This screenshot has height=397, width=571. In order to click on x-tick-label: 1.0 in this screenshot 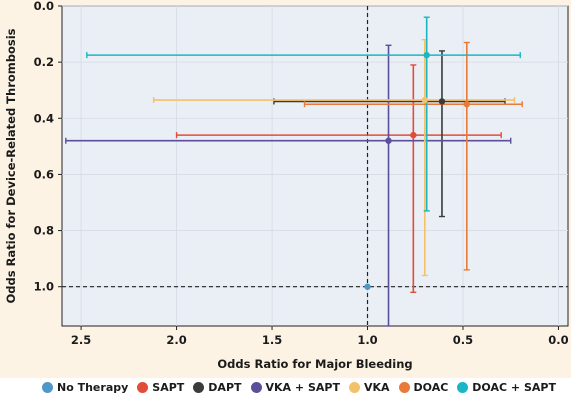, I will do `click(367, 340)`.